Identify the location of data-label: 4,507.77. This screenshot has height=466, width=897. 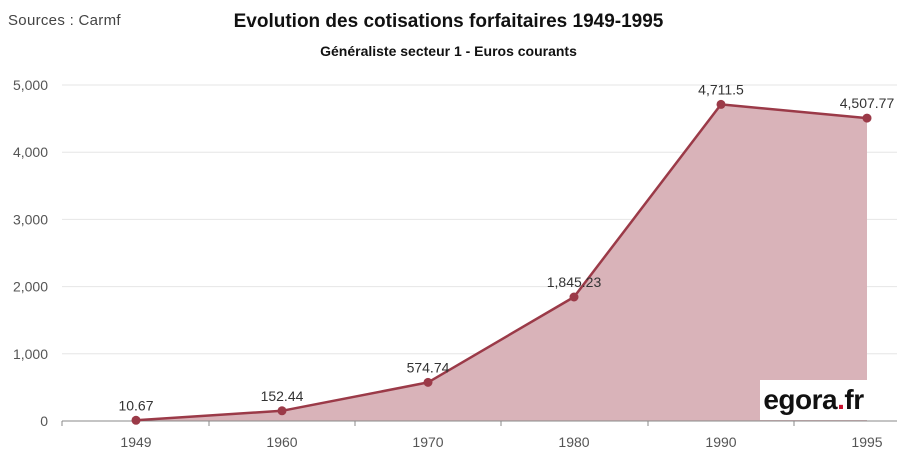
(867, 103).